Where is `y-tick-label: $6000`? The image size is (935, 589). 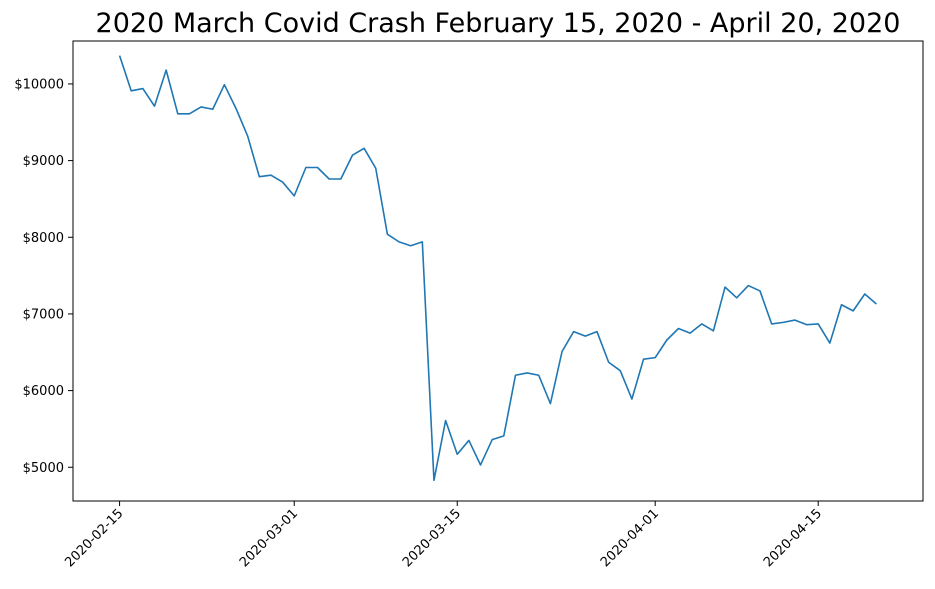
y-tick-label: $6000 is located at coordinates (43, 391).